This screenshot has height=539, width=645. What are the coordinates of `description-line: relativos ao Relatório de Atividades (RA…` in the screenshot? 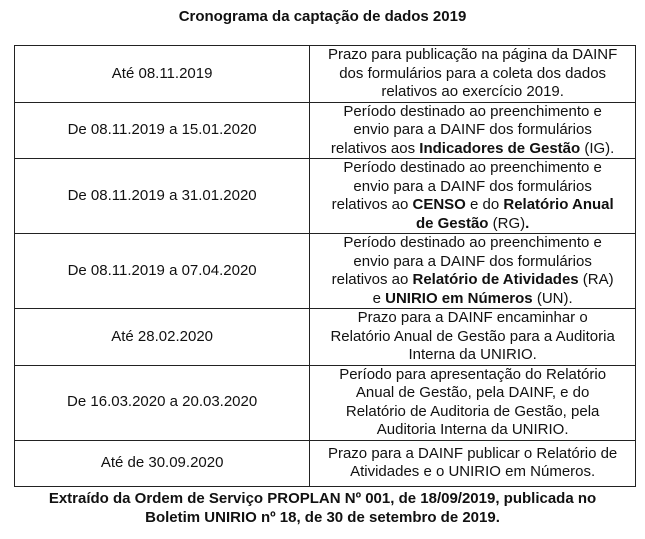 It's located at (472, 280).